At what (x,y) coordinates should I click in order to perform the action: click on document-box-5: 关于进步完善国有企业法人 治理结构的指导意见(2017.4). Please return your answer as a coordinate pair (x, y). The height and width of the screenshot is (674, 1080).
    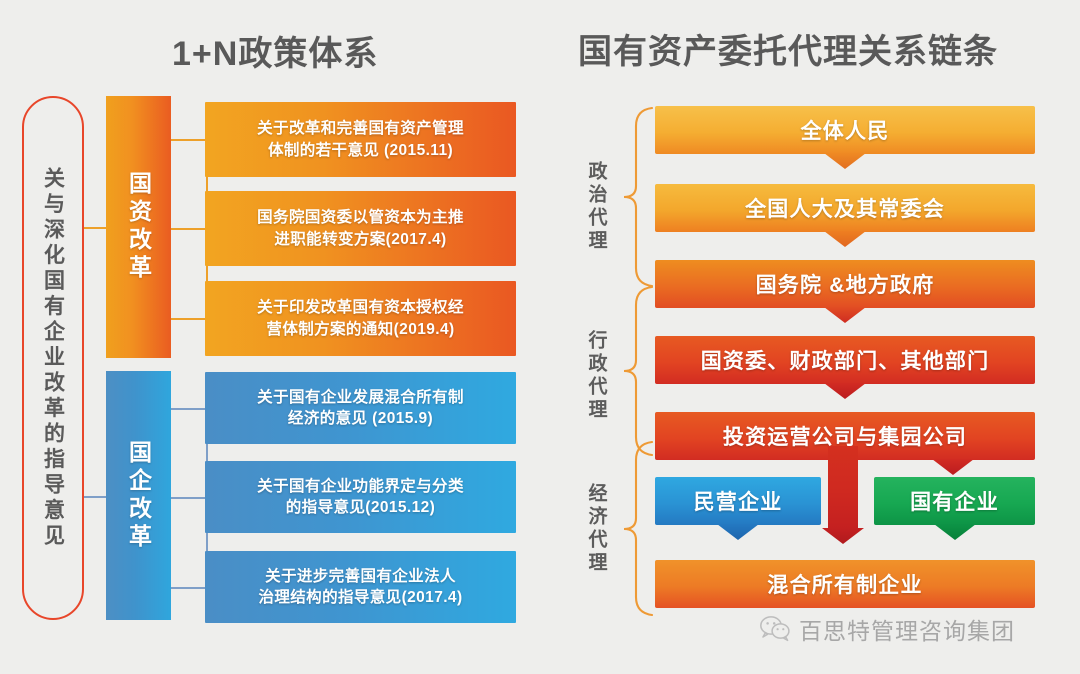
    Looking at the image, I should click on (360, 587).